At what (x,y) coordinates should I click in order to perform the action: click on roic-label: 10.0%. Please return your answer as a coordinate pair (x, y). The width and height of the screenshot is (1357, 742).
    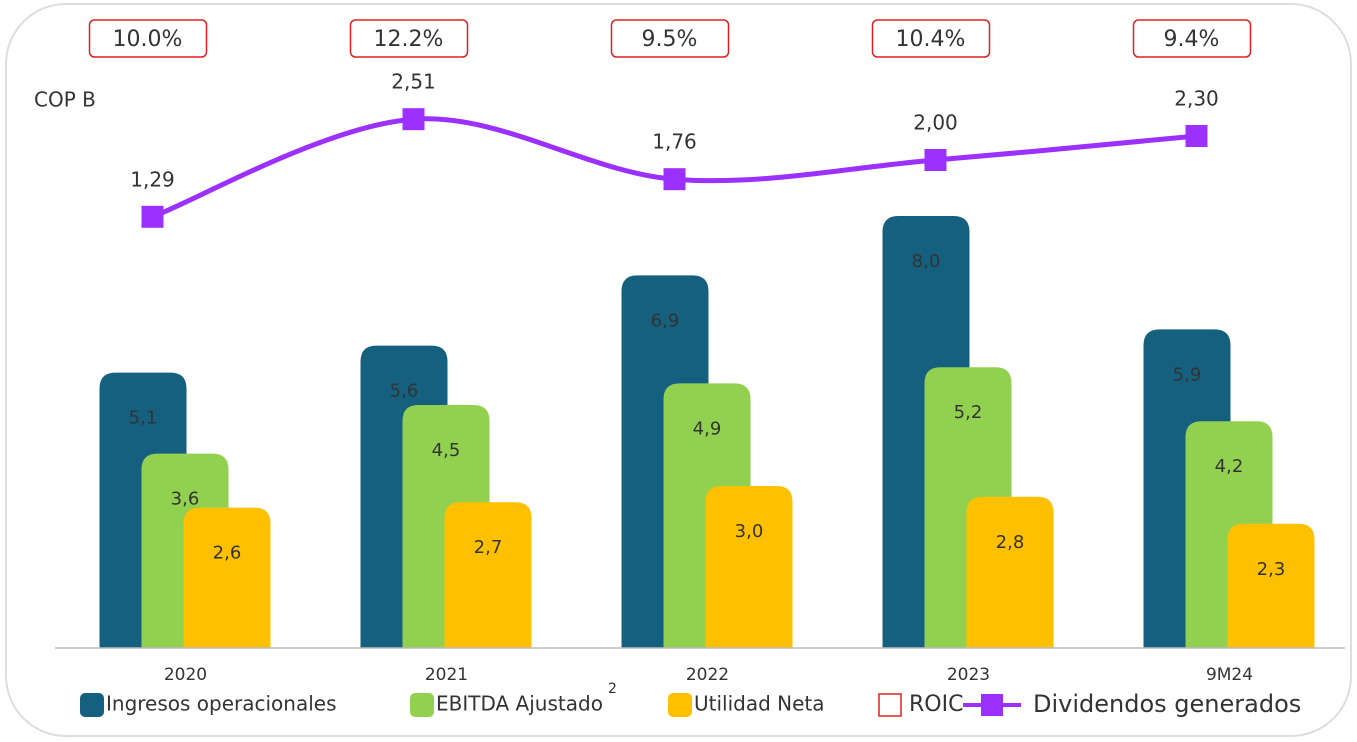
    Looking at the image, I should click on (148, 39).